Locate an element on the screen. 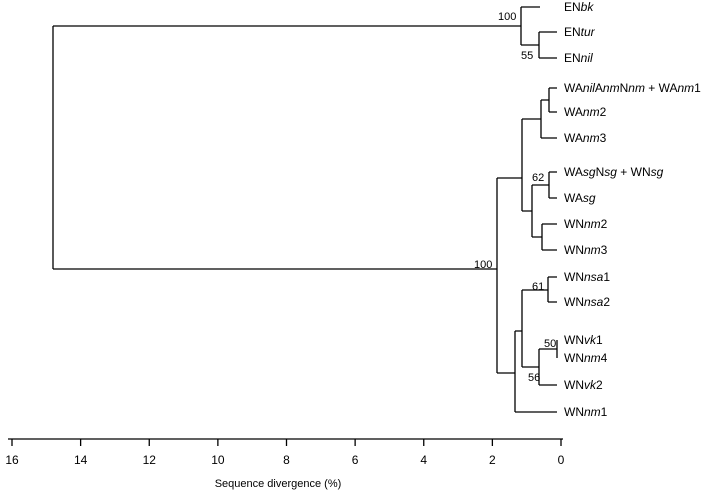 The image size is (720, 490). bootstrap-en-root: 100 is located at coordinates (507, 17).